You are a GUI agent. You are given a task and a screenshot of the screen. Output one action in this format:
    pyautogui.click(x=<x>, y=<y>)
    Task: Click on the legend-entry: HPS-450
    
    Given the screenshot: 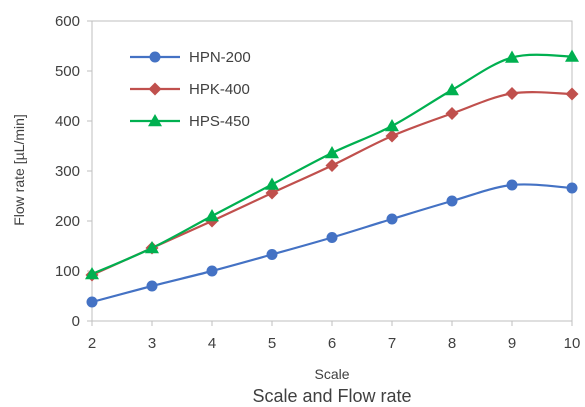 What is the action you would take?
    pyautogui.click(x=190, y=121)
    